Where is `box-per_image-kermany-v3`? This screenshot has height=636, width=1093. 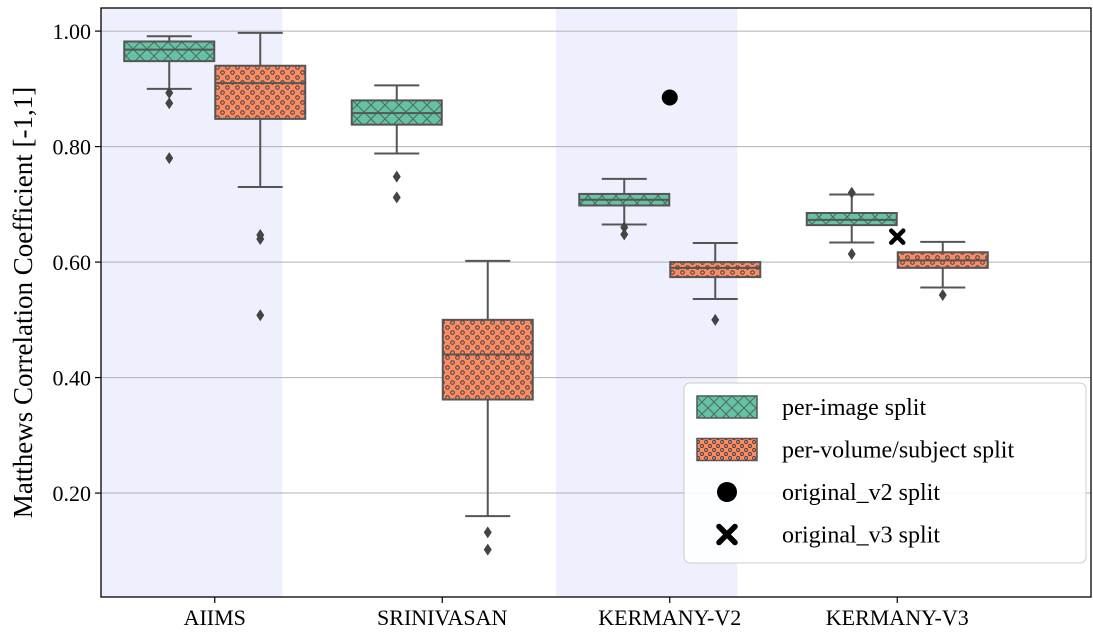
box-per_image-kermany-v3 is located at coordinates (851, 223).